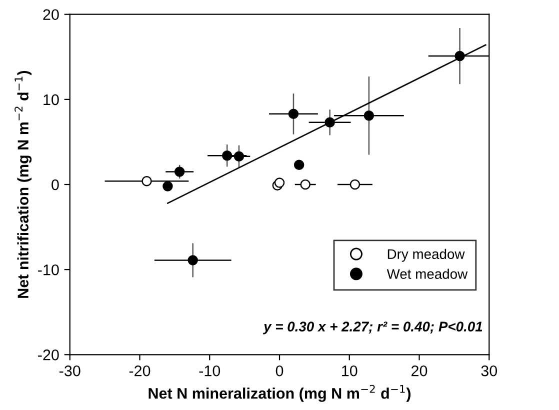 The image size is (559, 410). Describe the element at coordinates (51, 100) in the screenshot. I see `y-tick-label: 10` at that location.